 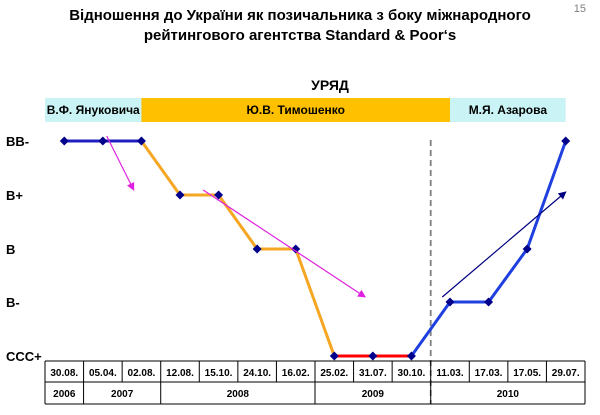 I want to click on rating-line-segment, so click(x=489, y=248).